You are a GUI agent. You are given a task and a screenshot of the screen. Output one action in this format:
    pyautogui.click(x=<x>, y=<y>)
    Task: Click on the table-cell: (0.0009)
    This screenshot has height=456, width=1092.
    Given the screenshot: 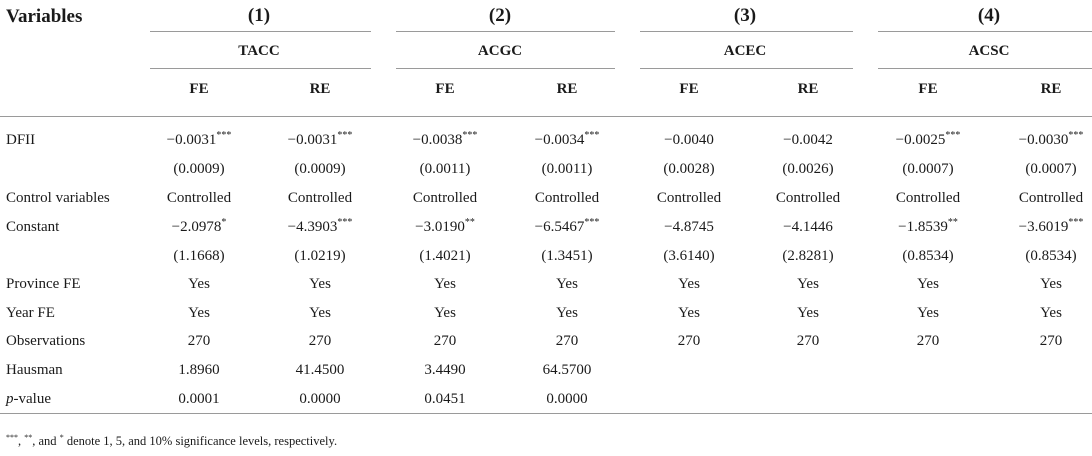 What is the action you would take?
    pyautogui.click(x=319, y=169)
    